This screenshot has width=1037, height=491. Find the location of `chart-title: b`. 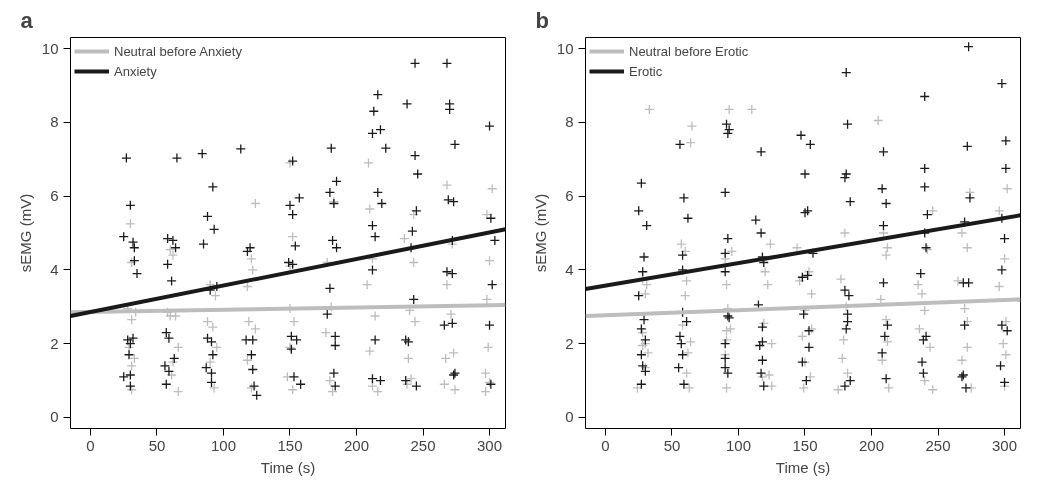

chart-title: b is located at coordinates (542, 20).